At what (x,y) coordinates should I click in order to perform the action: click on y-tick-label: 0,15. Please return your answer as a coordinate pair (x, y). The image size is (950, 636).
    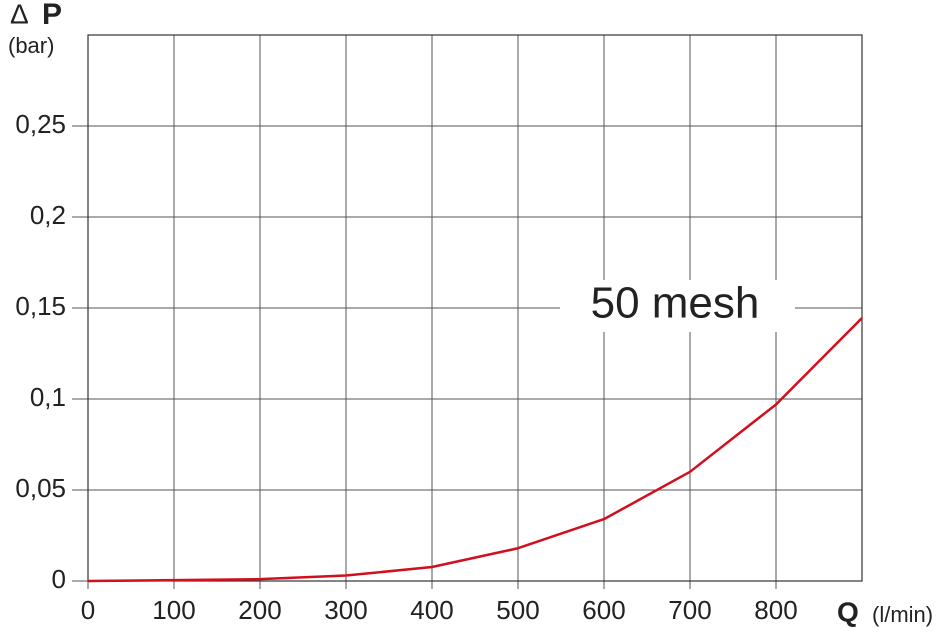
    Looking at the image, I should click on (40, 306).